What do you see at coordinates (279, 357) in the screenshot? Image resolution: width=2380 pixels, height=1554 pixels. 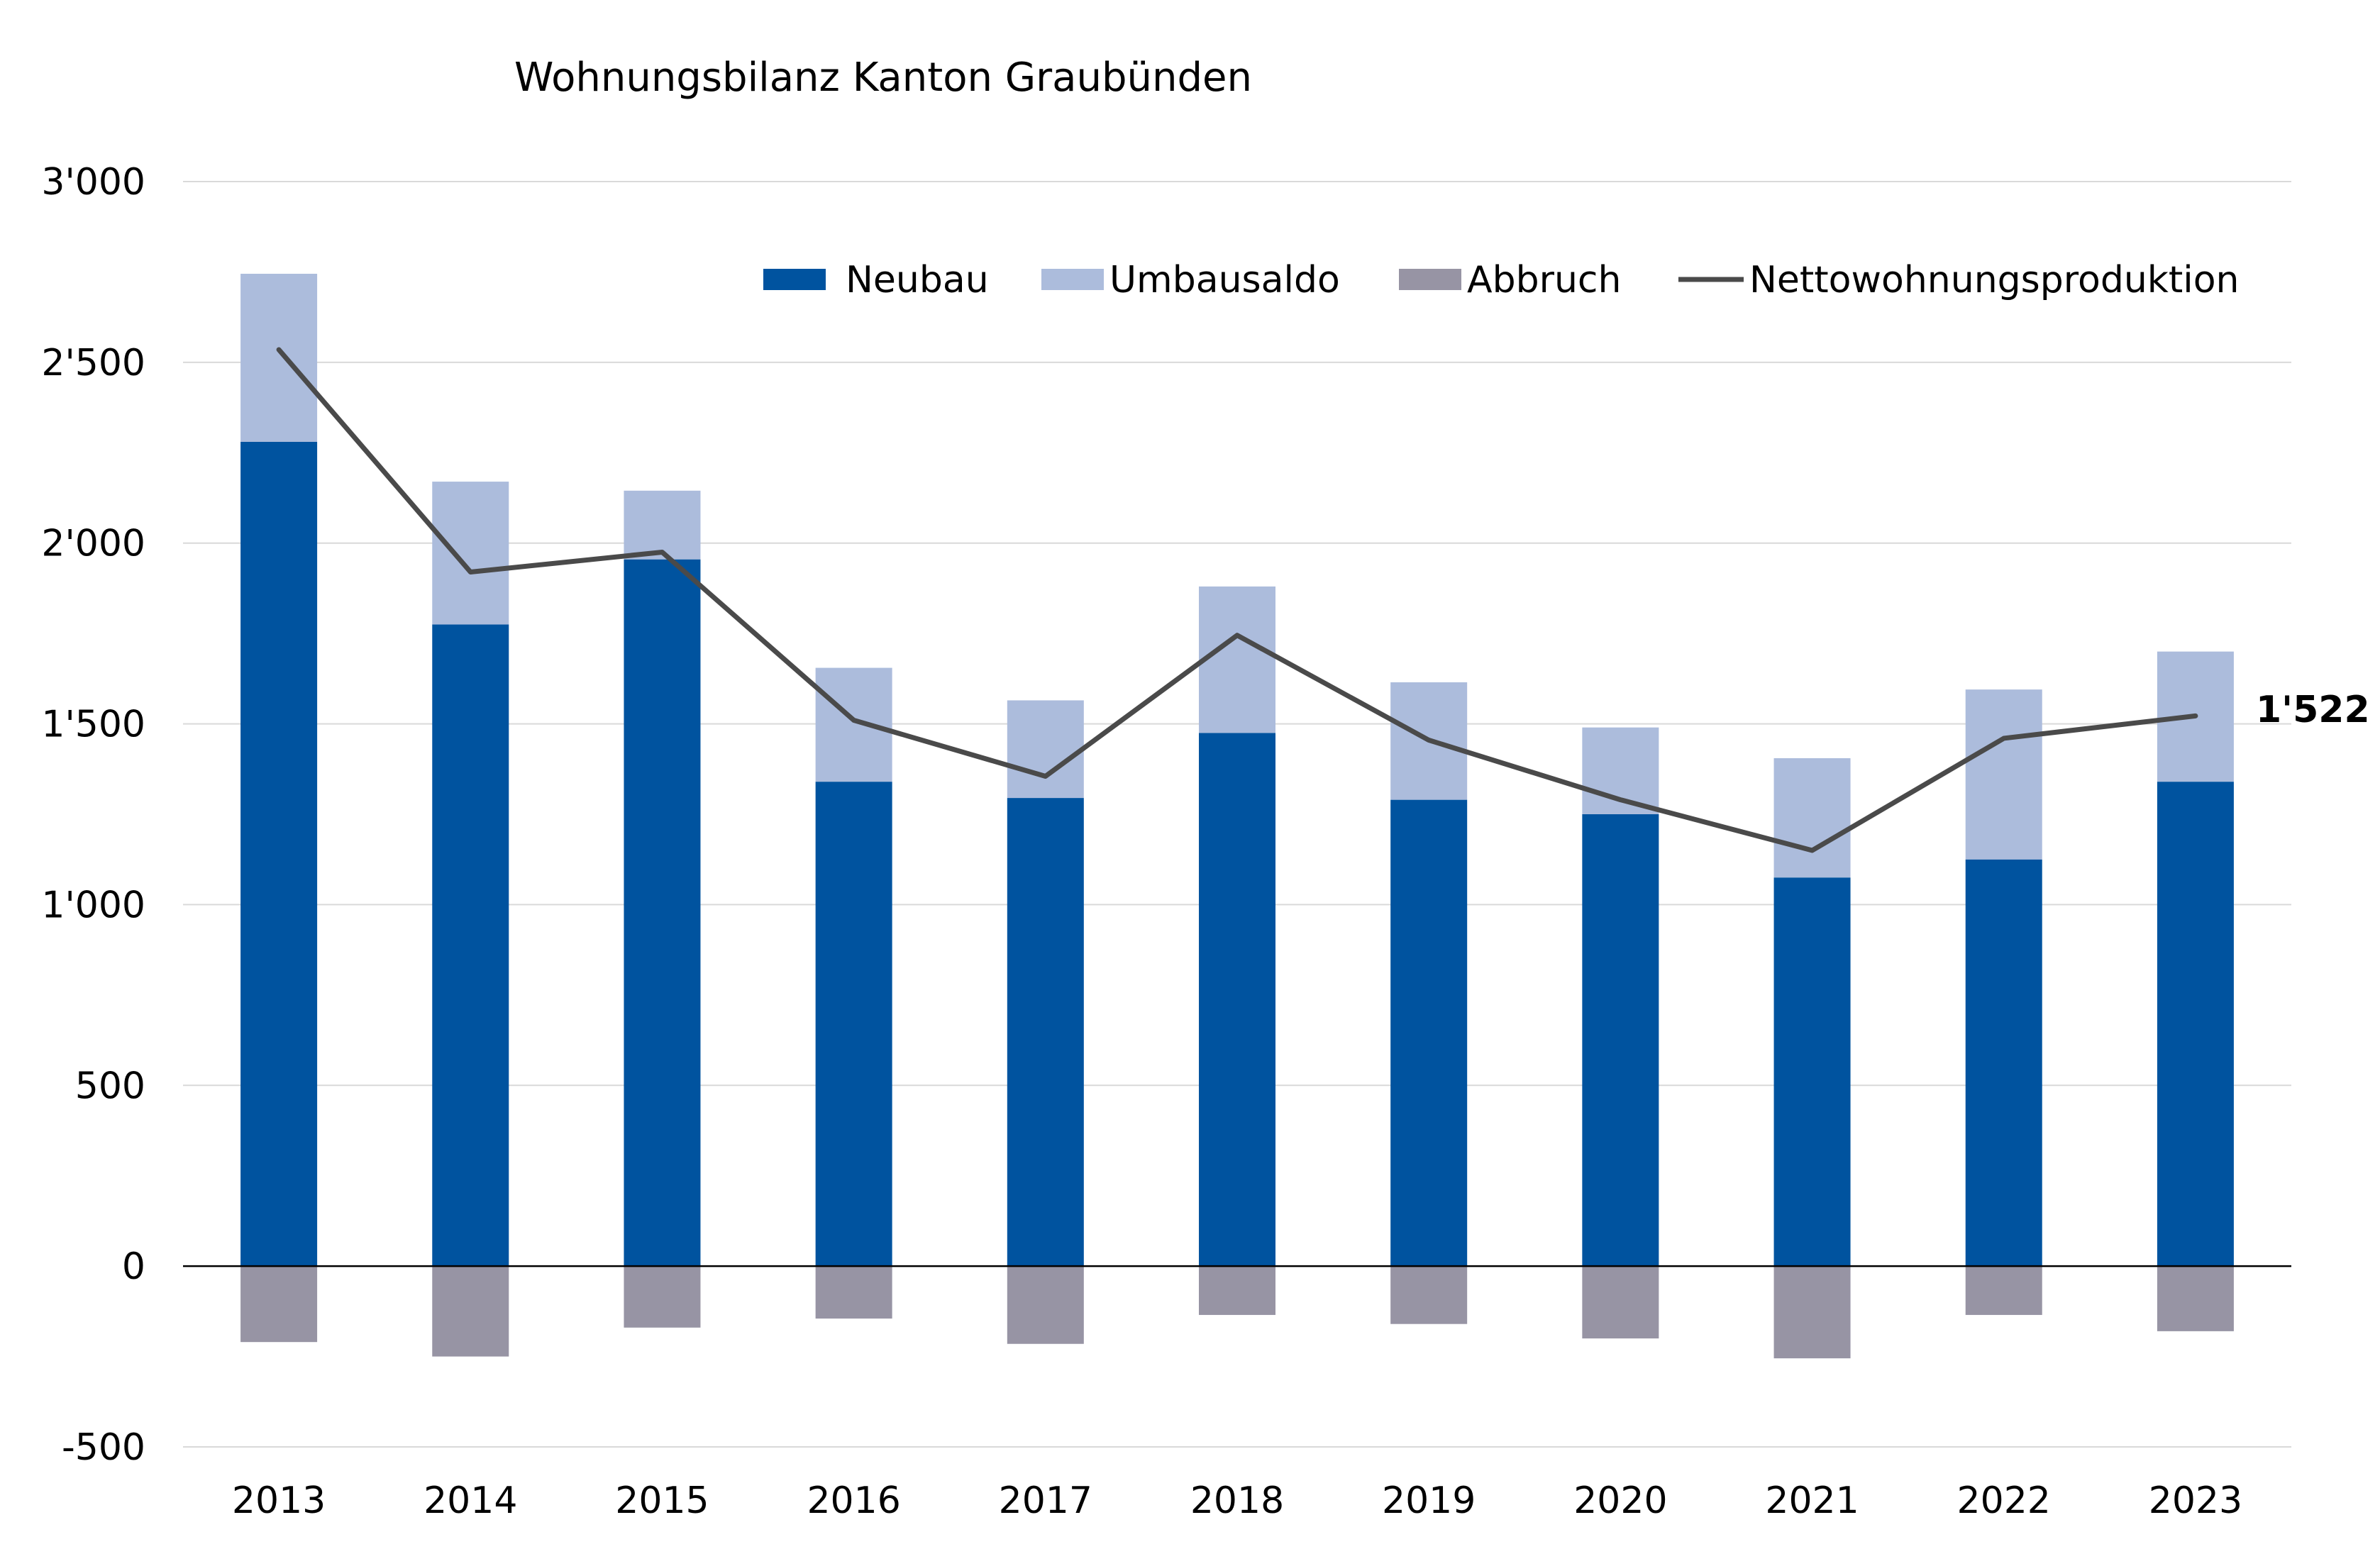 I see `bar-umbausaldo-2013` at bounding box center [279, 357].